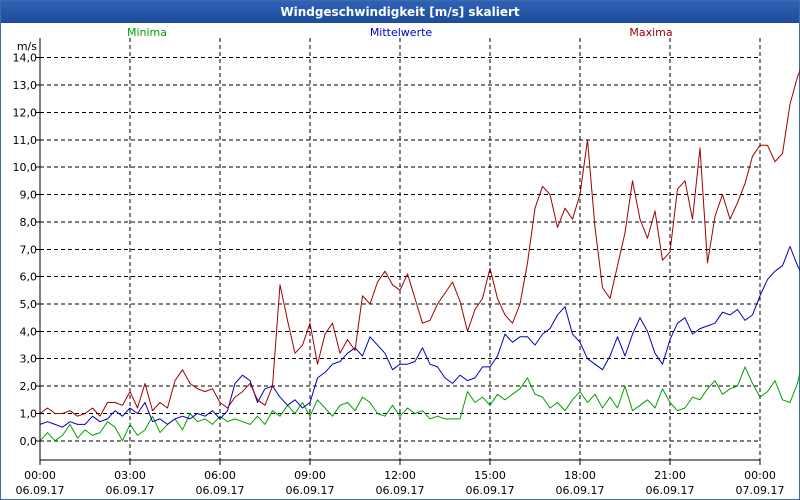 Image resolution: width=800 pixels, height=500 pixels. What do you see at coordinates (220, 475) in the screenshot?
I see `x-tick-time: 06:00` at bounding box center [220, 475].